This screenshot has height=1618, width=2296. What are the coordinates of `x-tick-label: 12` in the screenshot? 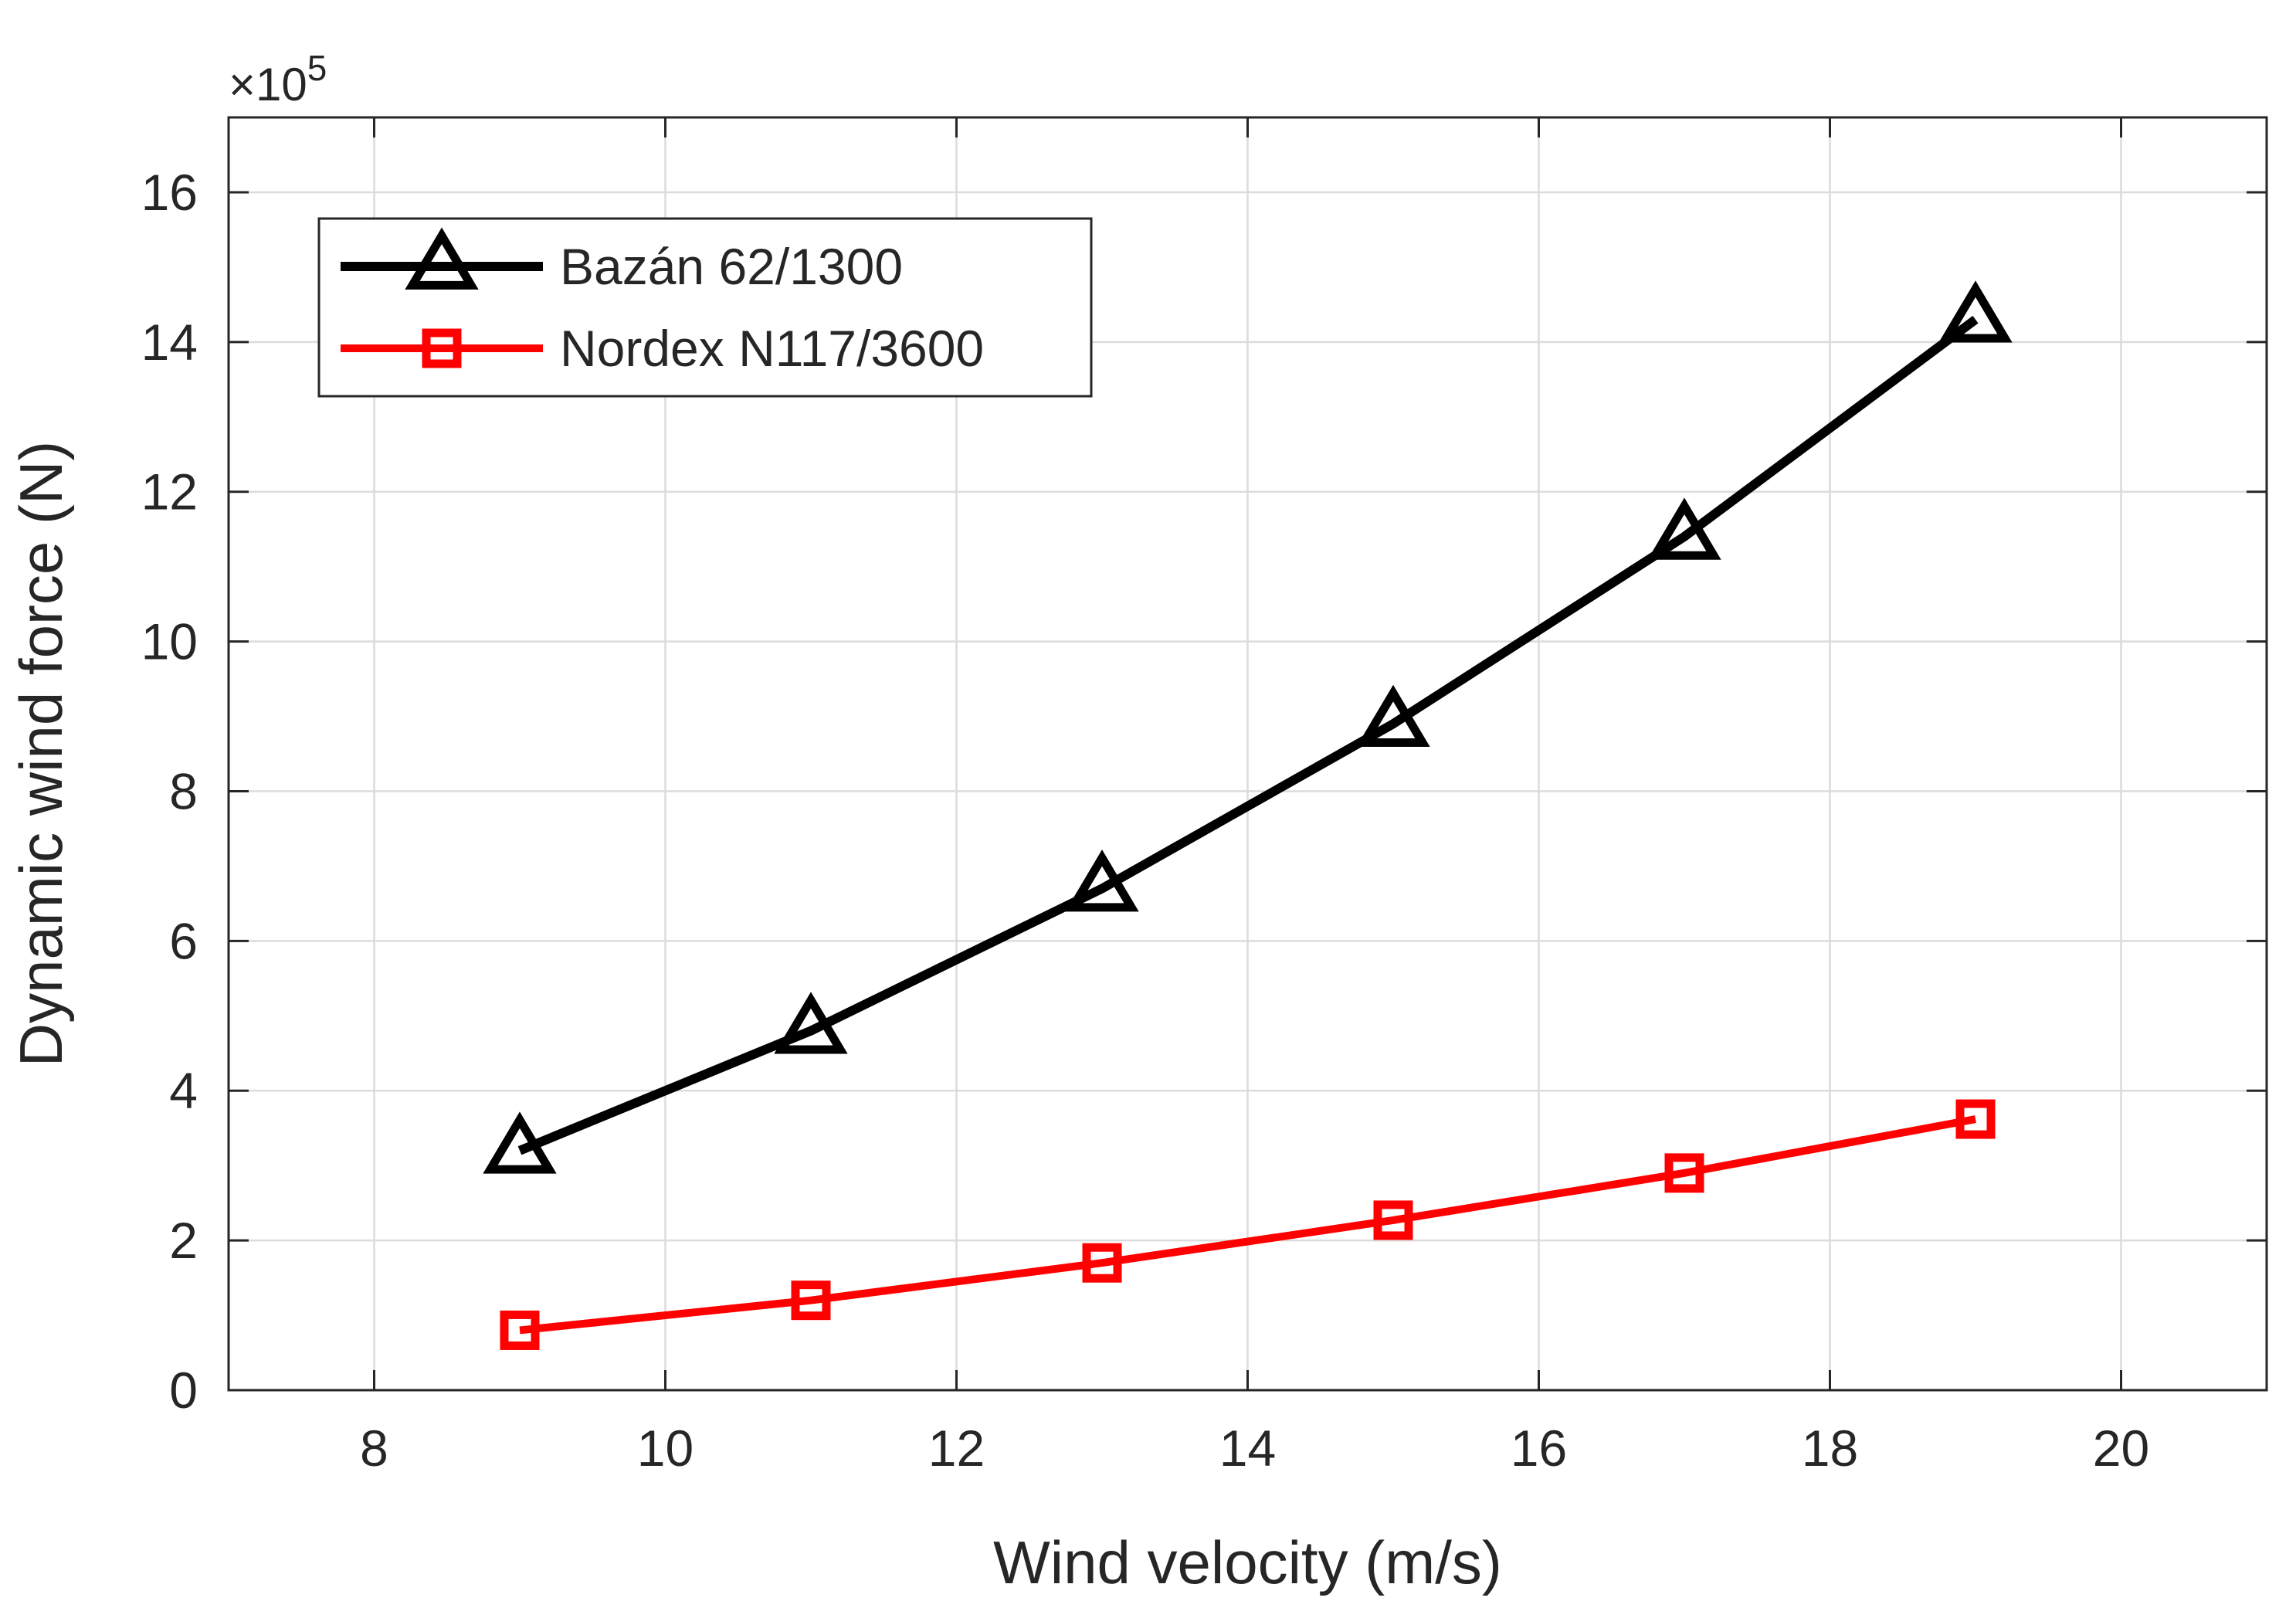 It's located at (956, 1448).